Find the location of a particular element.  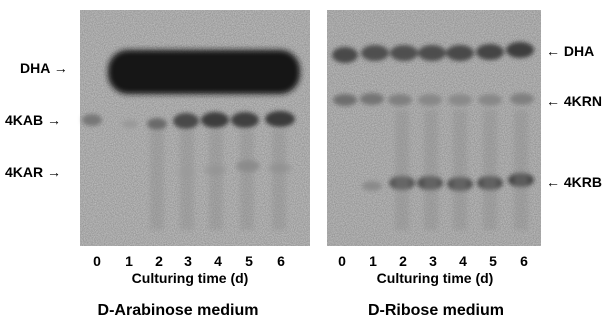

right-lane-0: 0 is located at coordinates (342, 261).